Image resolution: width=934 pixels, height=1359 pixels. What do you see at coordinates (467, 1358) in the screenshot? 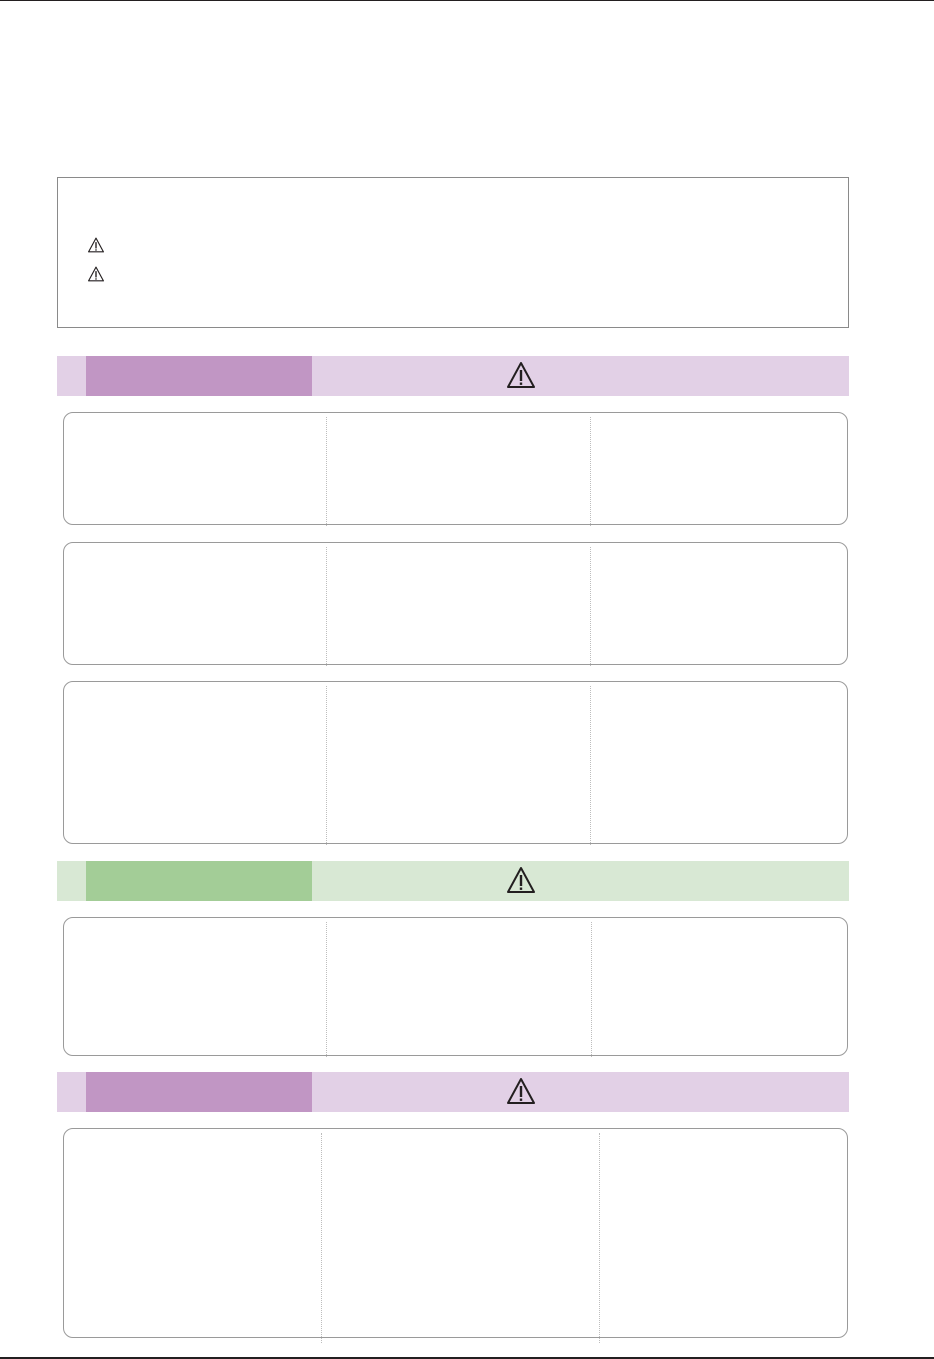
I see `bottom-rule` at bounding box center [467, 1358].